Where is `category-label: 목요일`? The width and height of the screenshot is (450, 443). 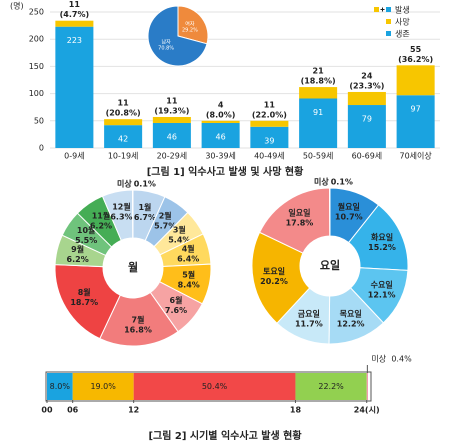 category-label: 목요일 is located at coordinates (351, 314).